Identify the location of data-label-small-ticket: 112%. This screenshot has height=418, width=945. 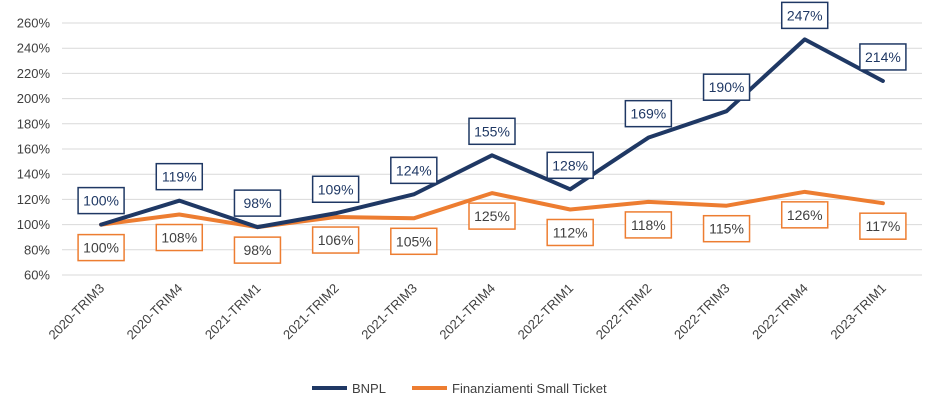
(570, 232).